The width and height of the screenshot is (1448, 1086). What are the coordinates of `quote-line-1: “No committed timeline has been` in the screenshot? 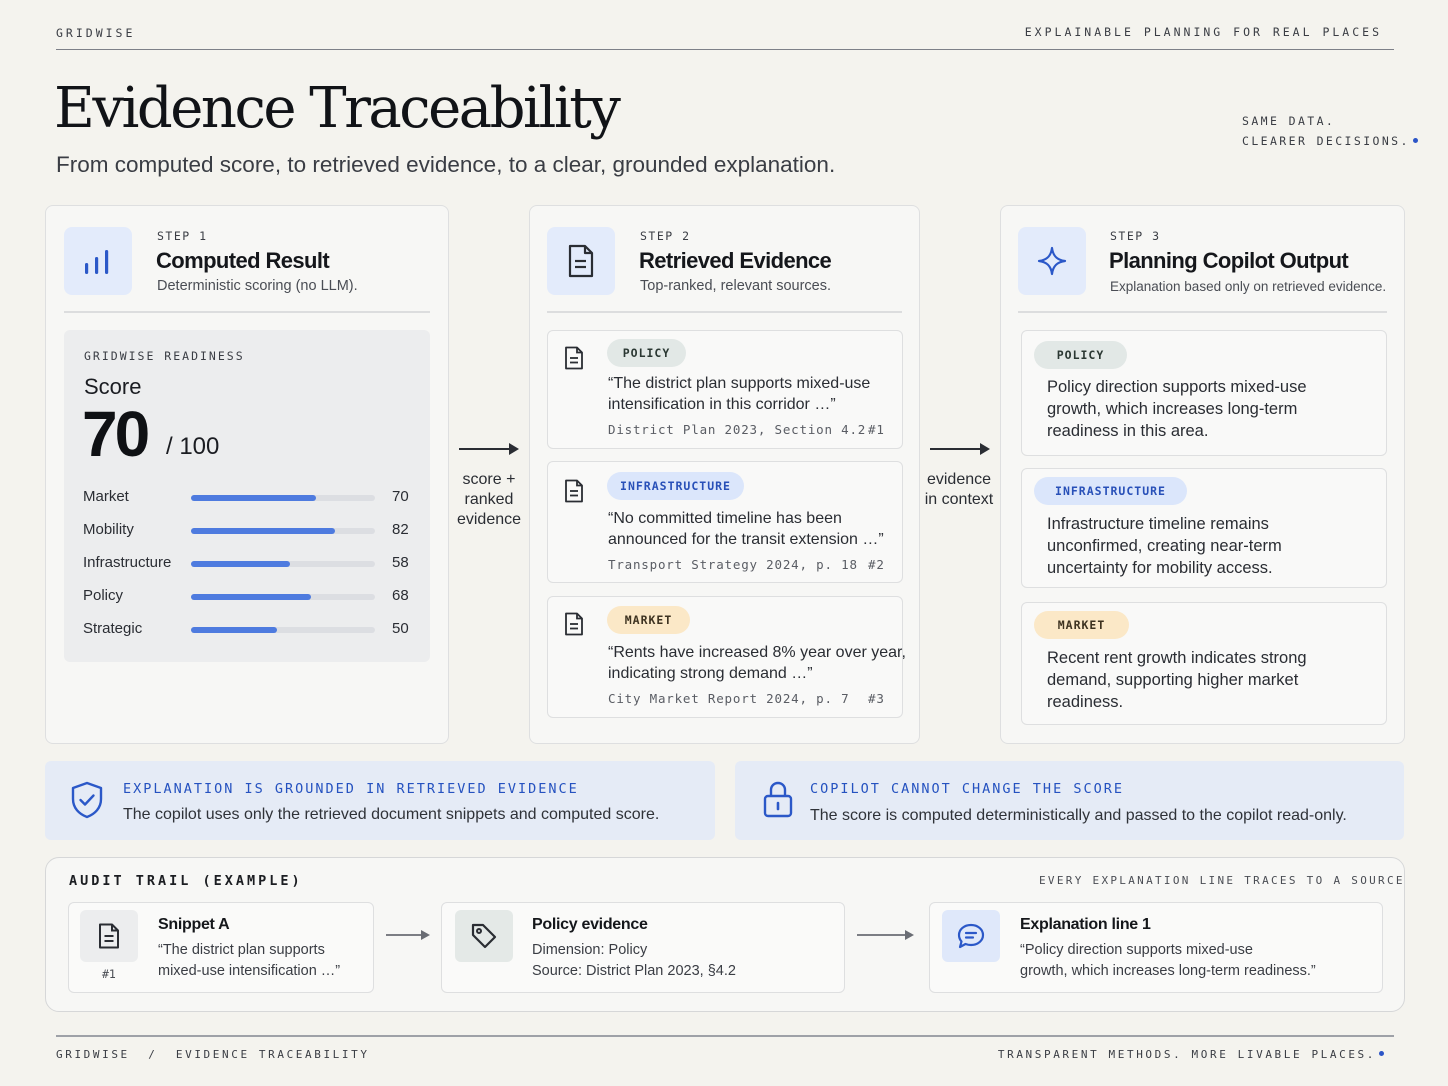 It's located at (725, 518).